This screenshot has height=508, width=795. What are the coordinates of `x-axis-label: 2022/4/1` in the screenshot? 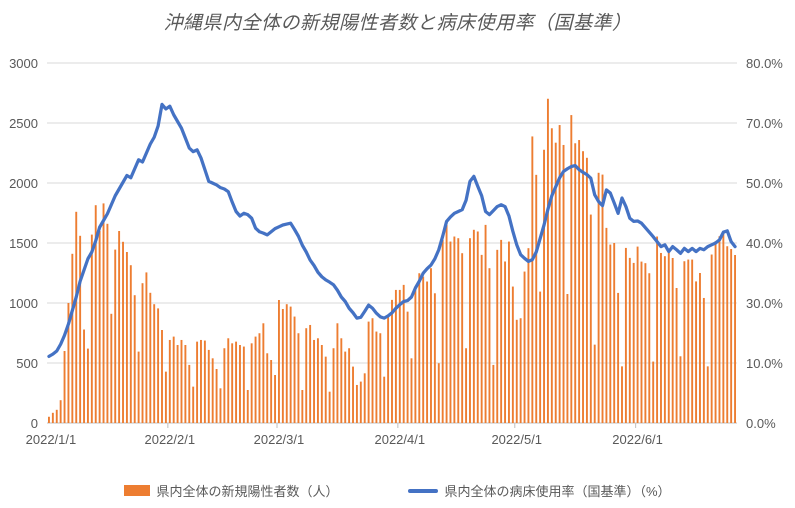 It's located at (399, 439).